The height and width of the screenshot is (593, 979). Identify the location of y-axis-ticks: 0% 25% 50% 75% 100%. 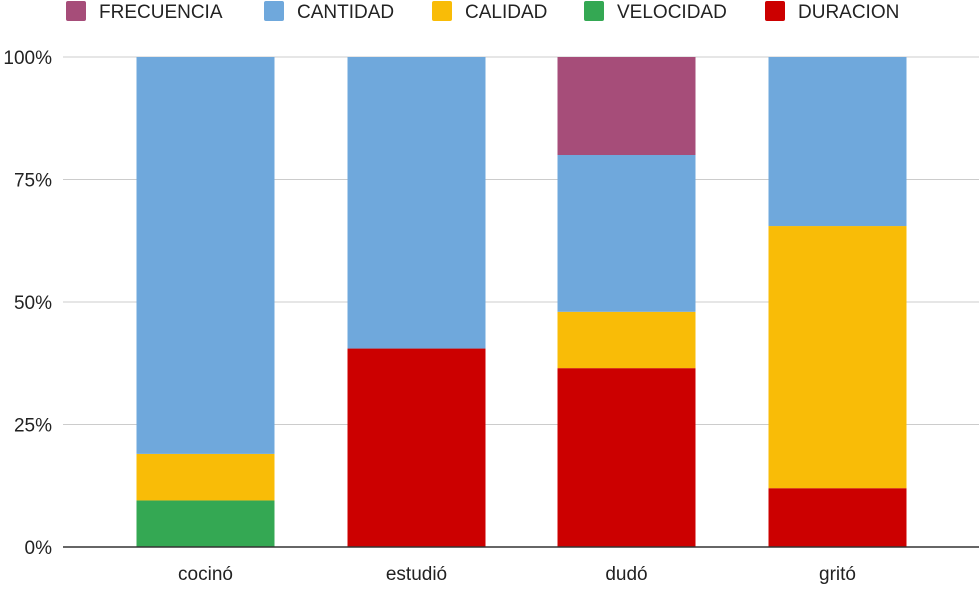
(27, 303).